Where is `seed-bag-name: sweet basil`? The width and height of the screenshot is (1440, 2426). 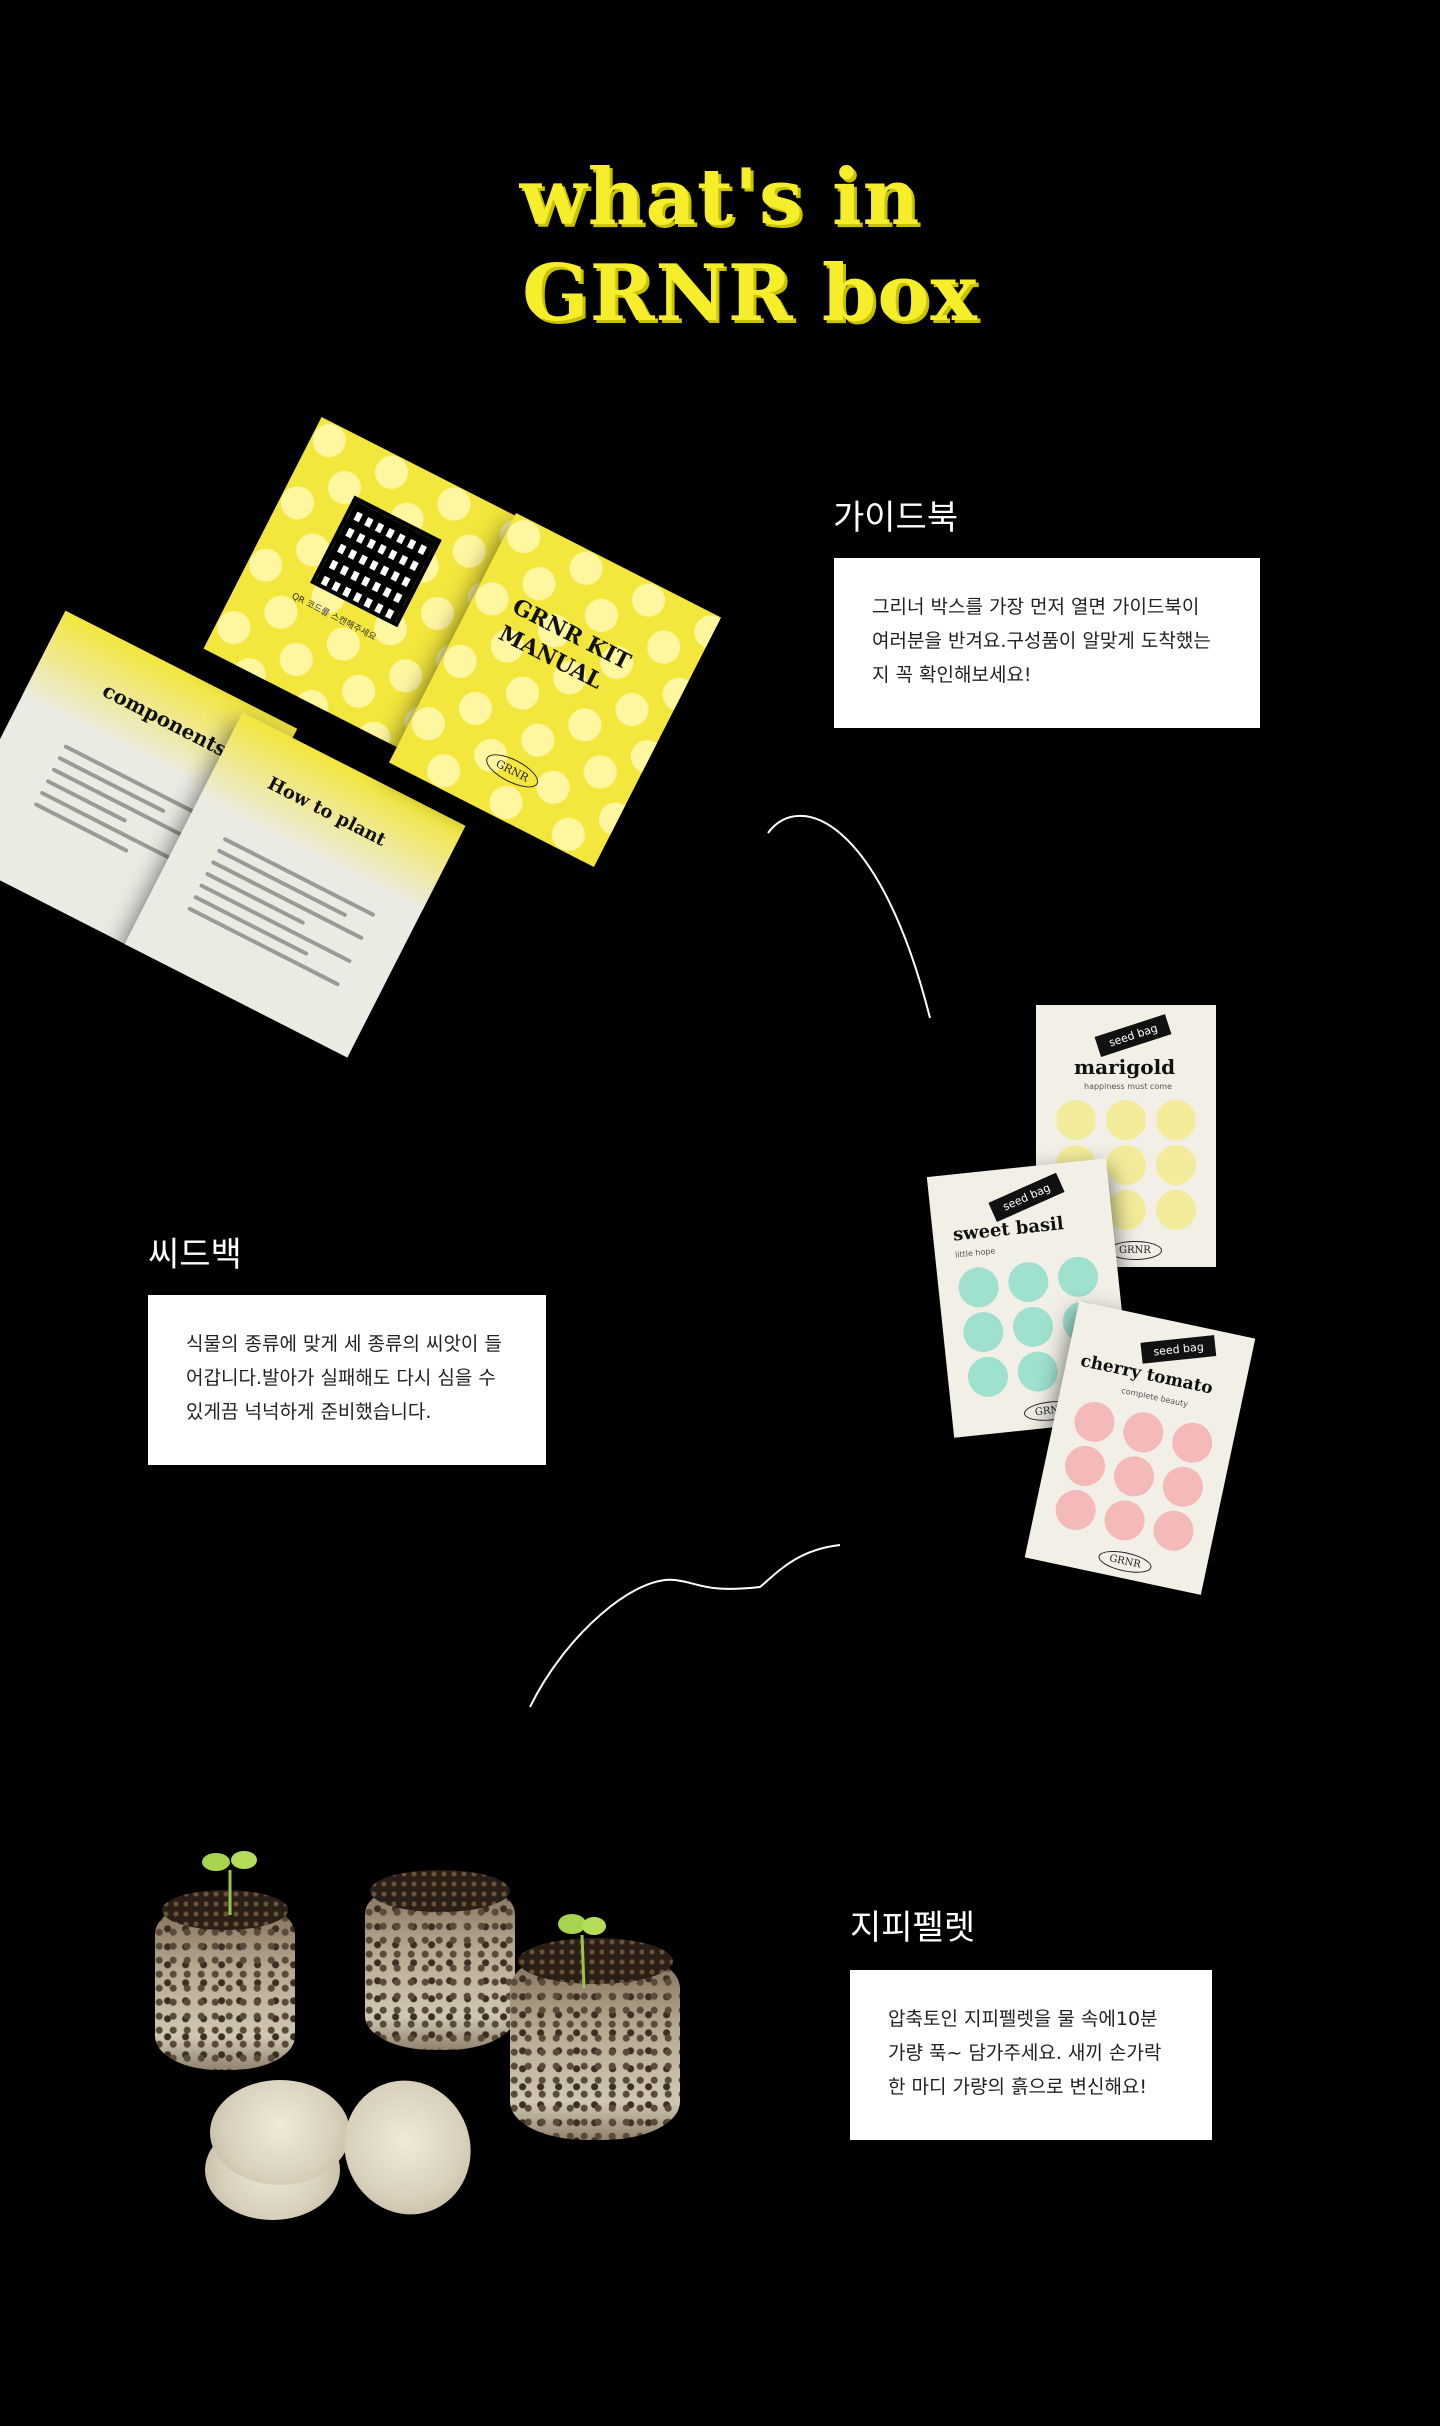 seed-bag-name: sweet basil is located at coordinates (1008, 1229).